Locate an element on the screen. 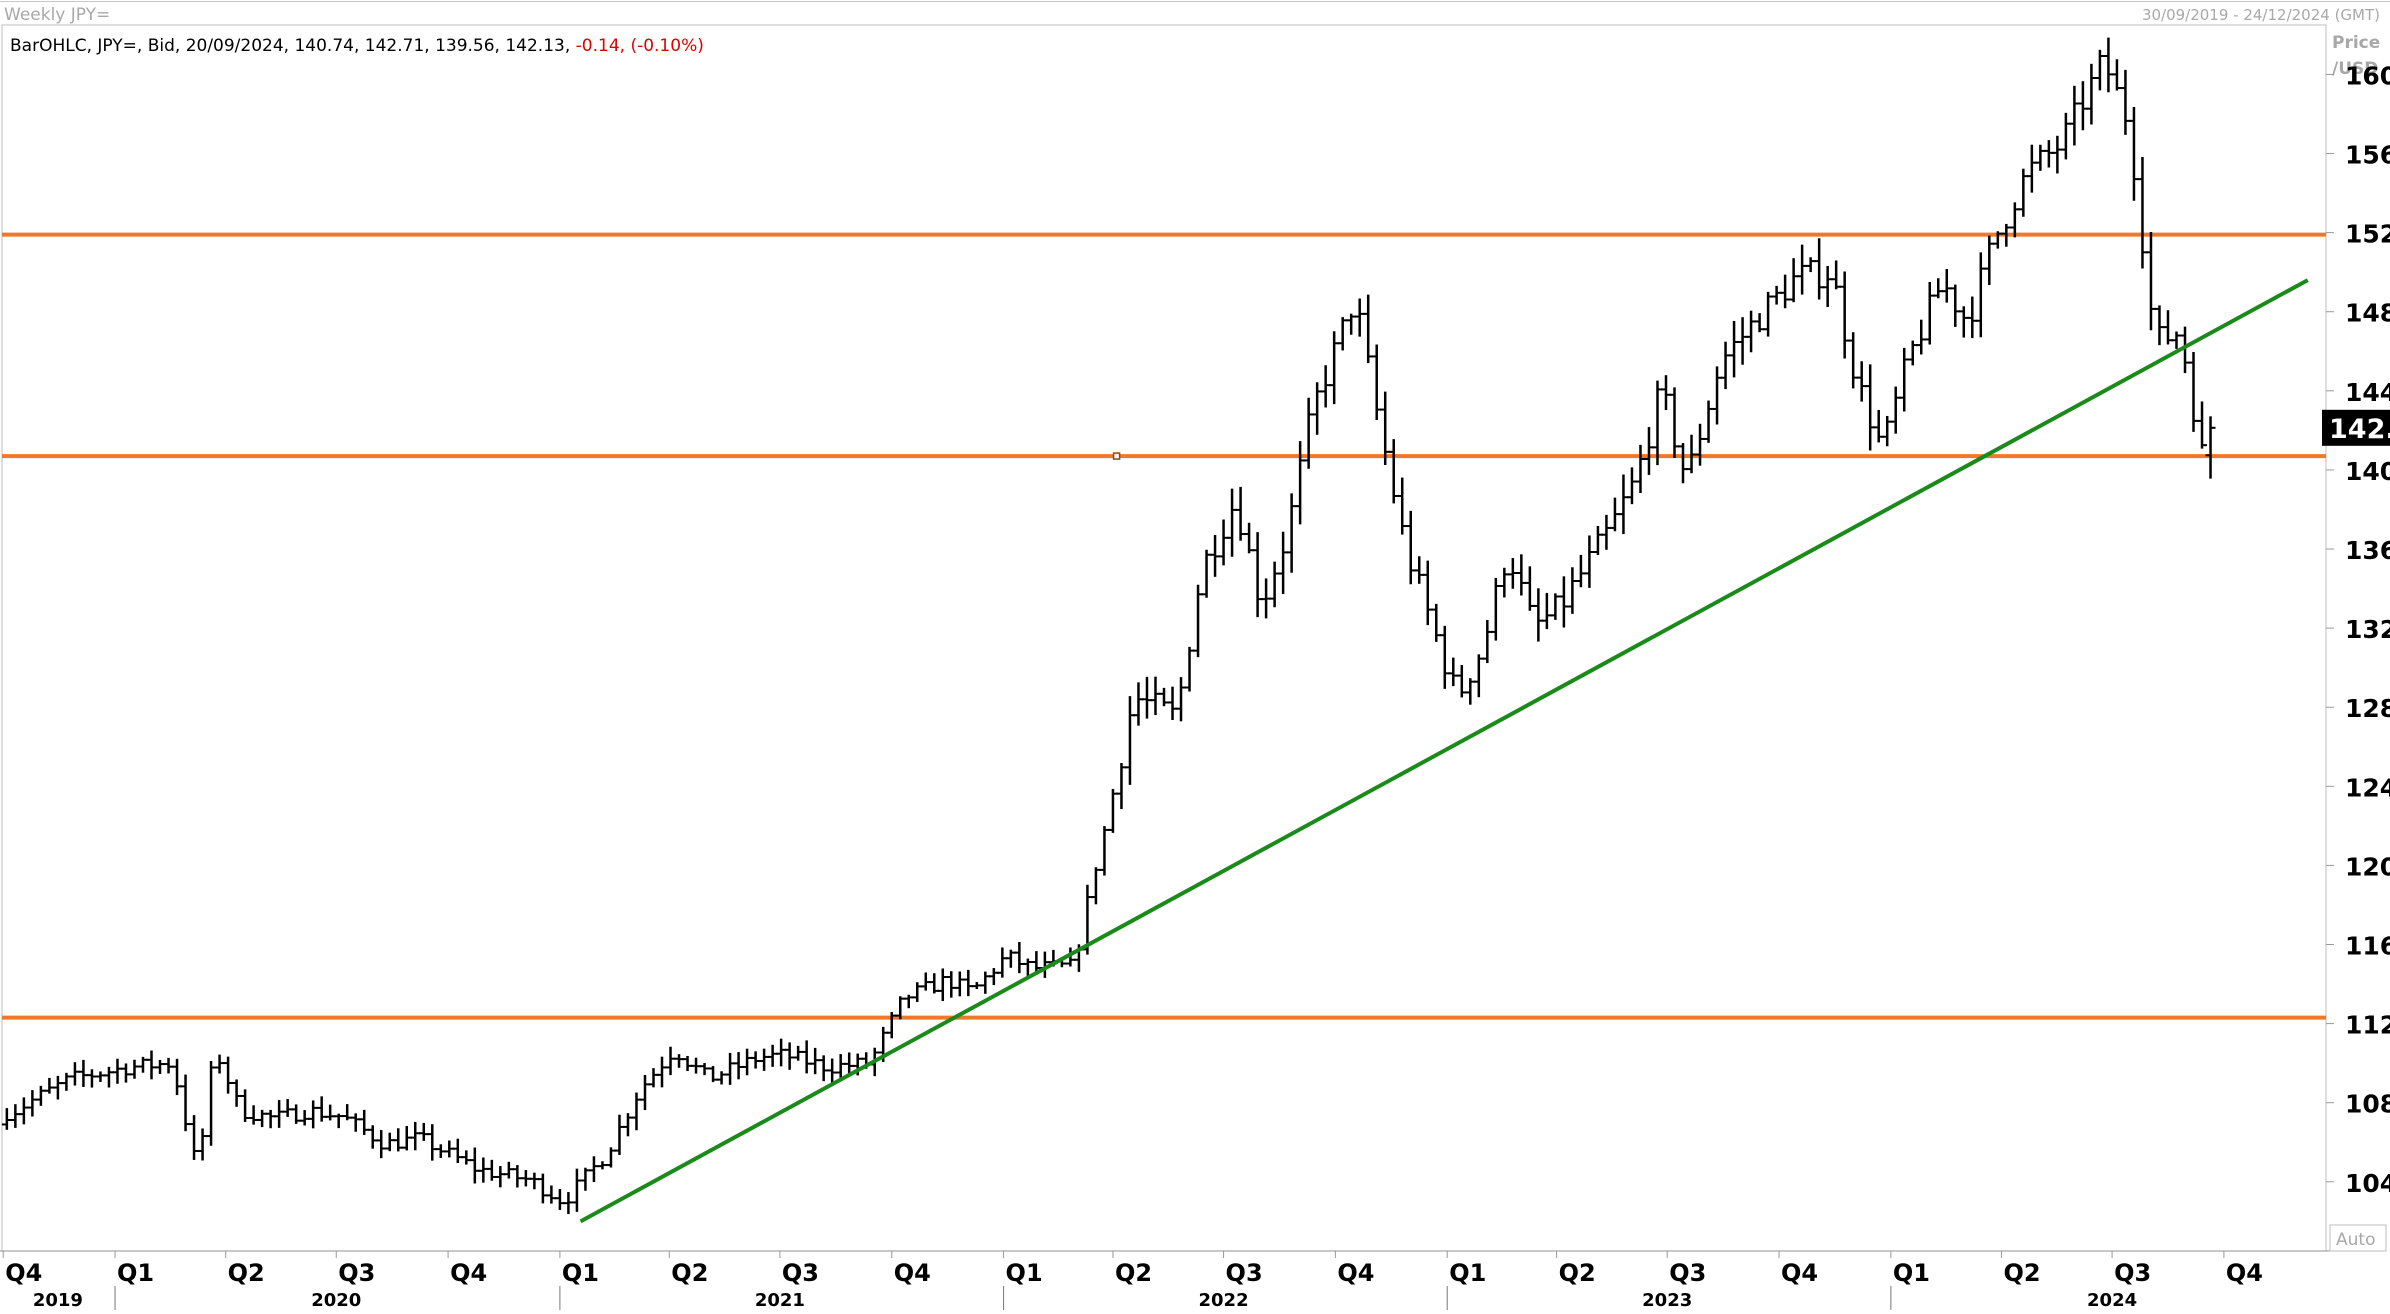 Image resolution: width=2390 pixels, height=1314 pixels. y-tick-label: 152 is located at coordinates (2367, 234).